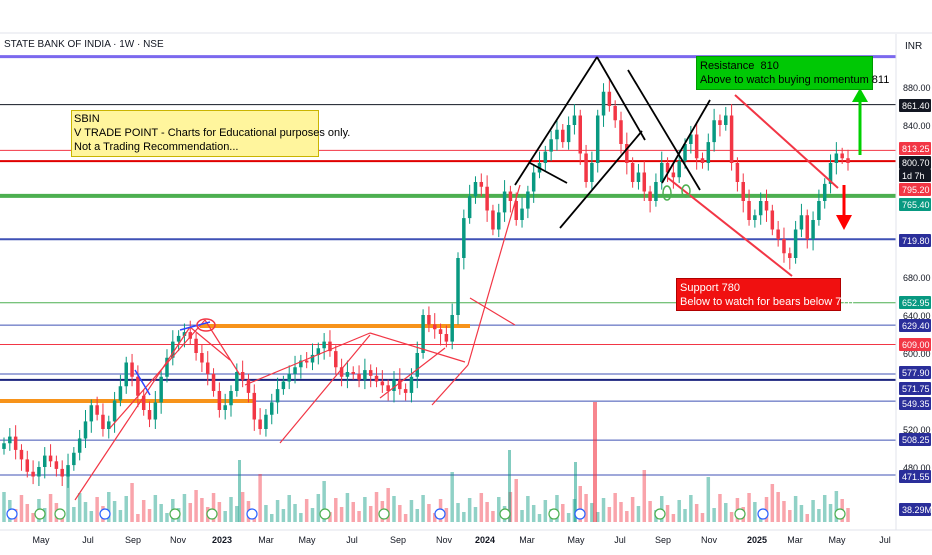  What do you see at coordinates (444, 540) in the screenshot?
I see `x-tick-label: Nov` at bounding box center [444, 540].